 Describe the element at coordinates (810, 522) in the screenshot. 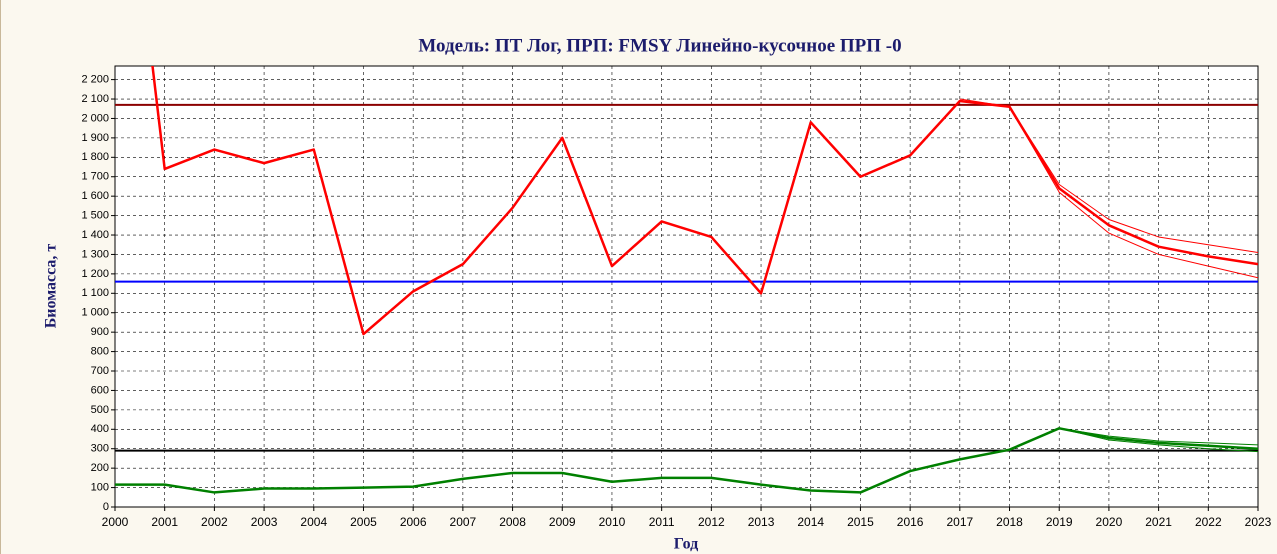

I see `x-tick-label: 2014` at that location.